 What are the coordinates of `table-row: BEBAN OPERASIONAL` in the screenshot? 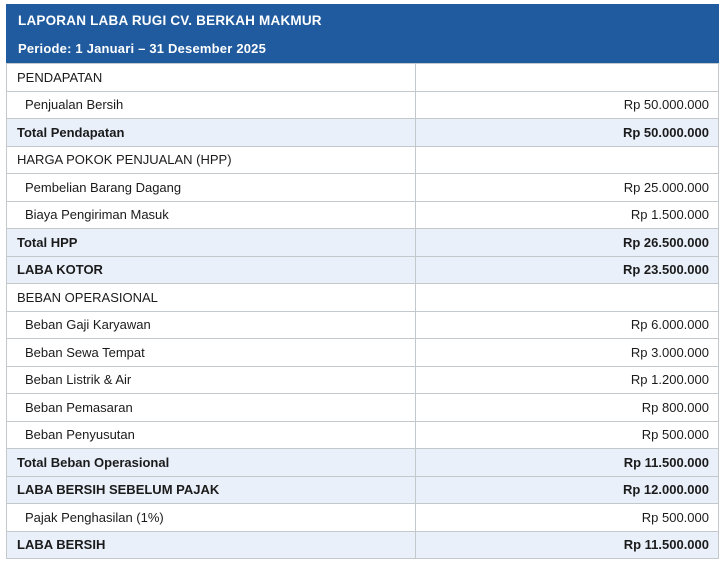 It's located at (363, 297).